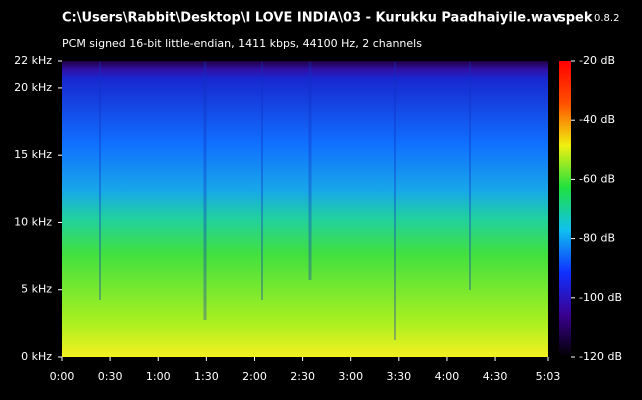 The width and height of the screenshot is (642, 400). I want to click on color-tick-label: -80 dB, so click(597, 238).